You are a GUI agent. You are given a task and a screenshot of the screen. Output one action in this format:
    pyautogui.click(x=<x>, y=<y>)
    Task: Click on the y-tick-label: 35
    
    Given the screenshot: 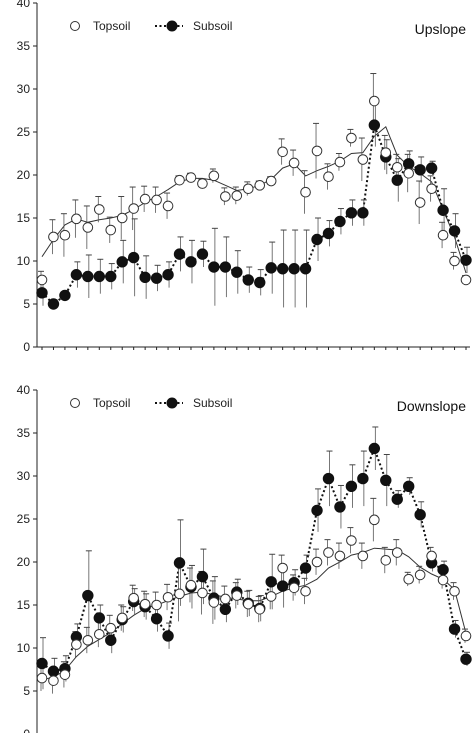 What is the action you would take?
    pyautogui.click(x=24, y=46)
    